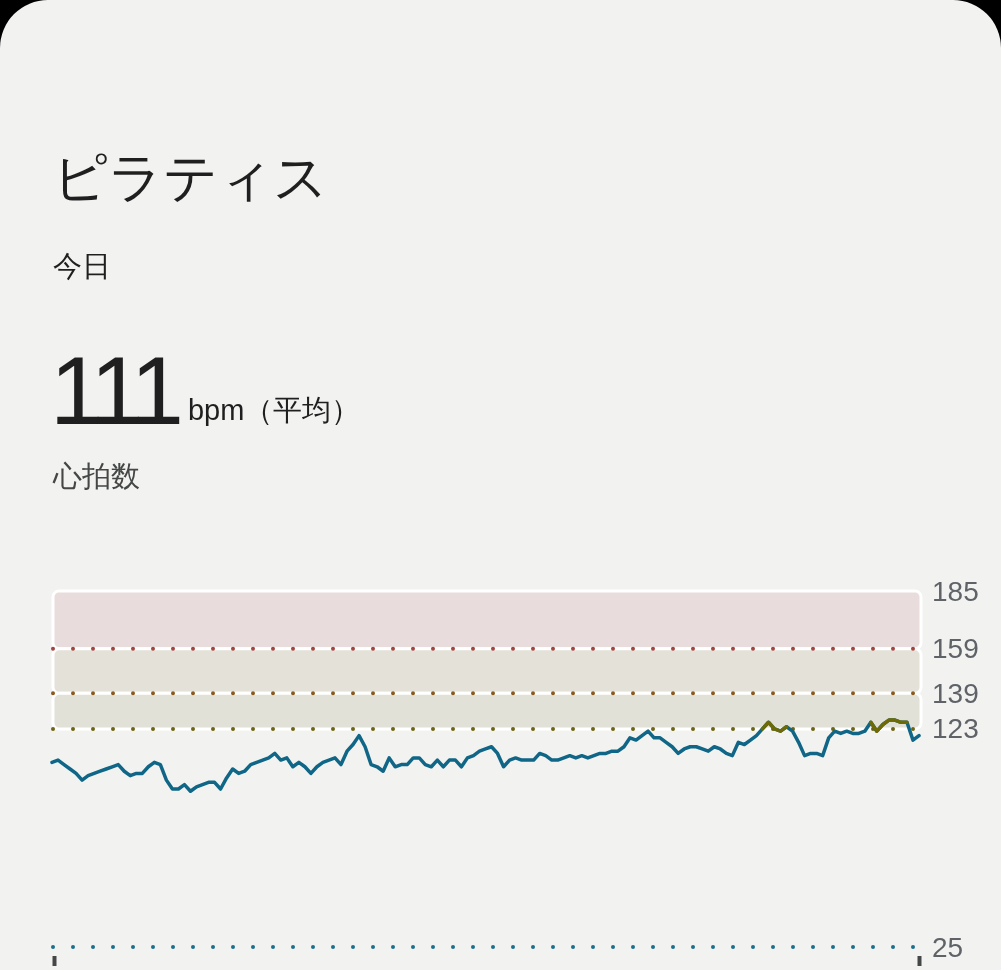  I want to click on y-tick: 25, so click(948, 947).